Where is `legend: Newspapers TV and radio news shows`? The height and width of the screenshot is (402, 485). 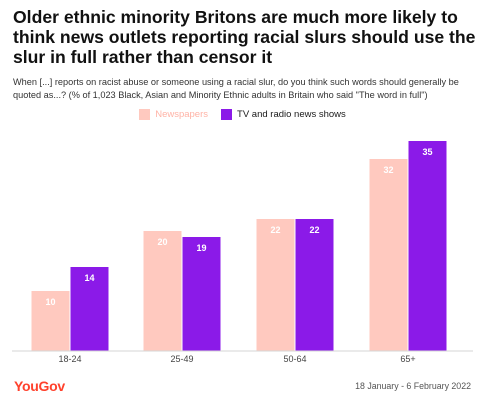
legend: Newspapers TV and radio news shows is located at coordinates (242, 114).